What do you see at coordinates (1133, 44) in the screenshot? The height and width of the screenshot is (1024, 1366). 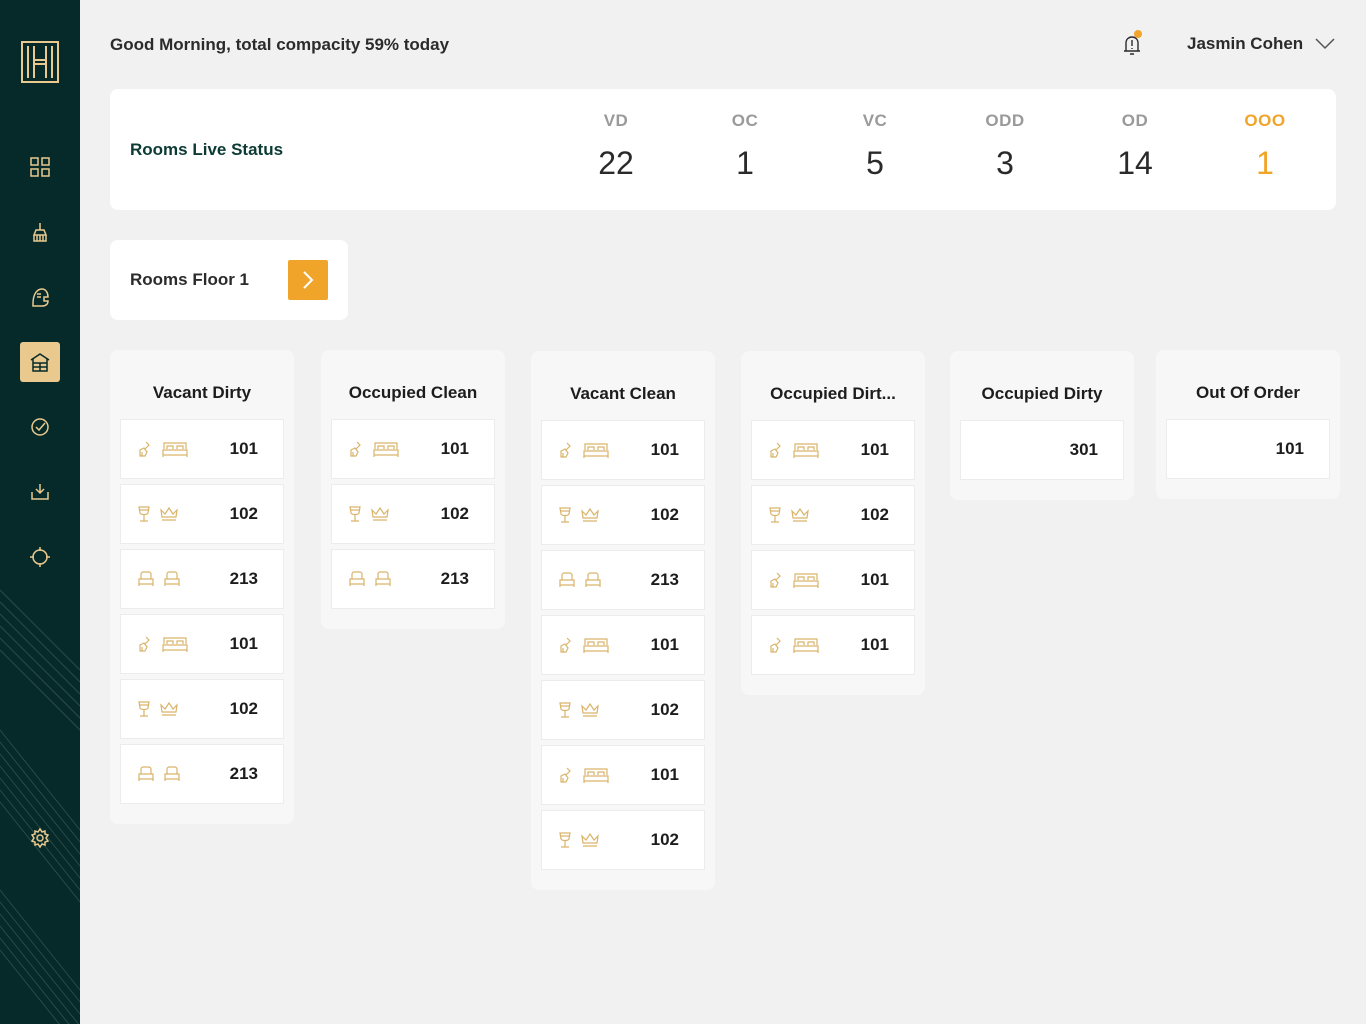 I see `notification-button` at bounding box center [1133, 44].